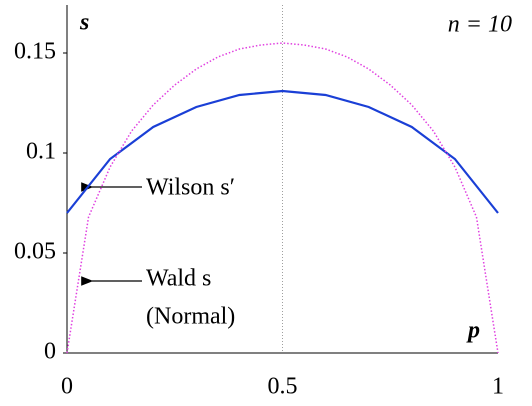 This screenshot has height=406, width=532. What do you see at coordinates (41, 152) in the screenshot?
I see `y-tick-label: 0.1` at bounding box center [41, 152].